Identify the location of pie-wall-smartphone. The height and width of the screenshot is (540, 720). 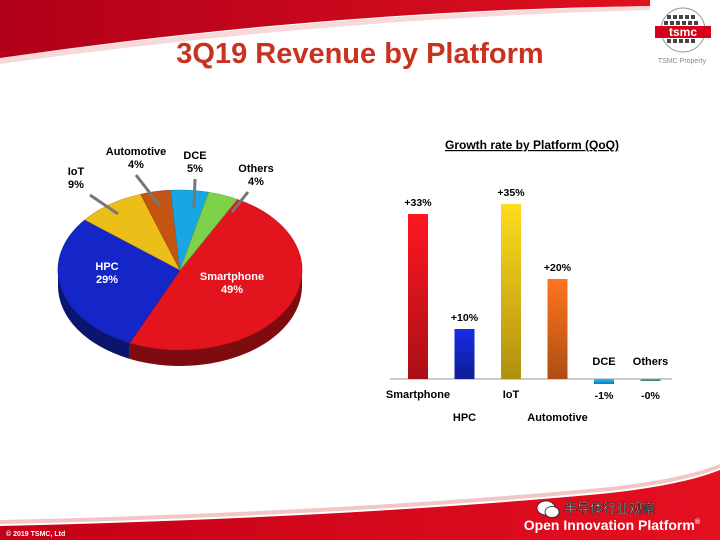
(215, 318).